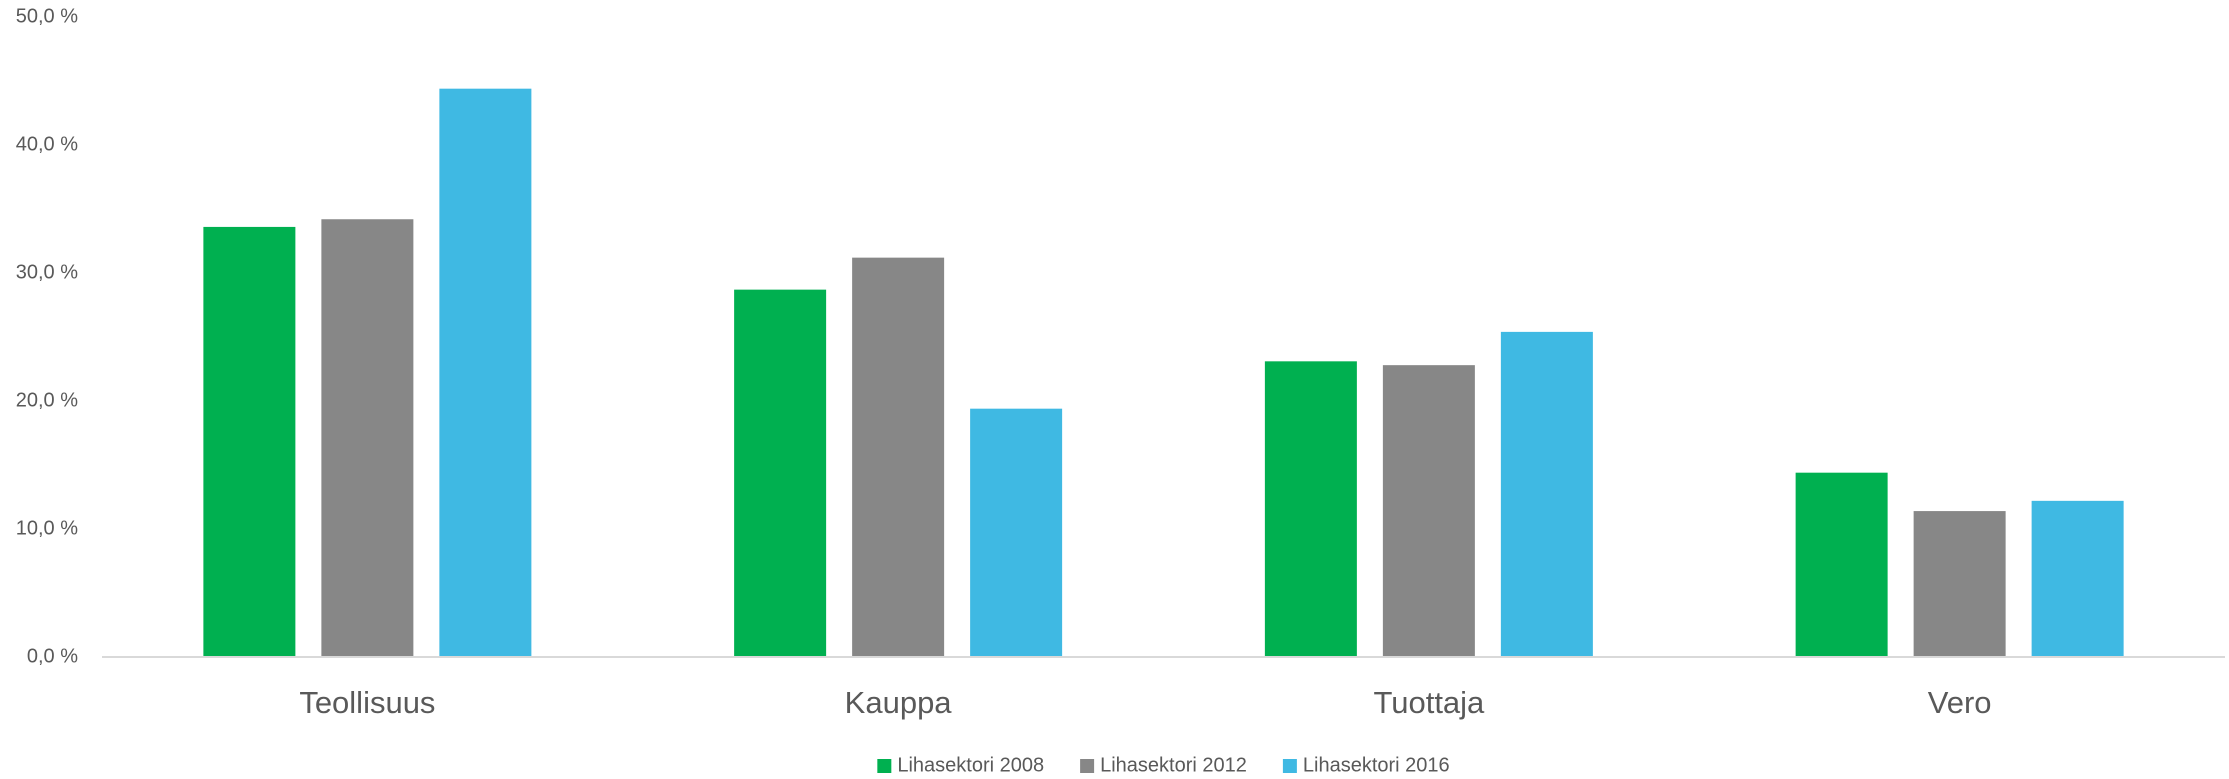 This screenshot has width=2229, height=779. I want to click on y-tick-label: 30,0 %, so click(47, 272).